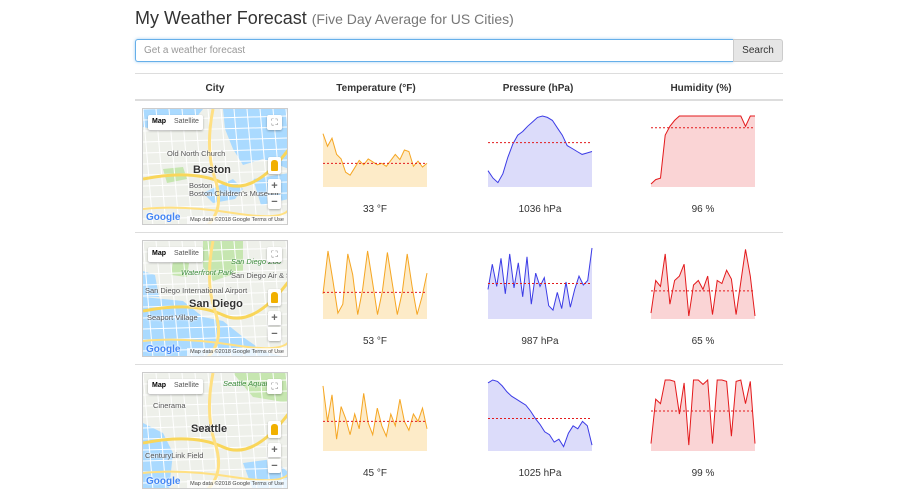  Describe the element at coordinates (758, 50) in the screenshot. I see `search-button: Search` at that location.